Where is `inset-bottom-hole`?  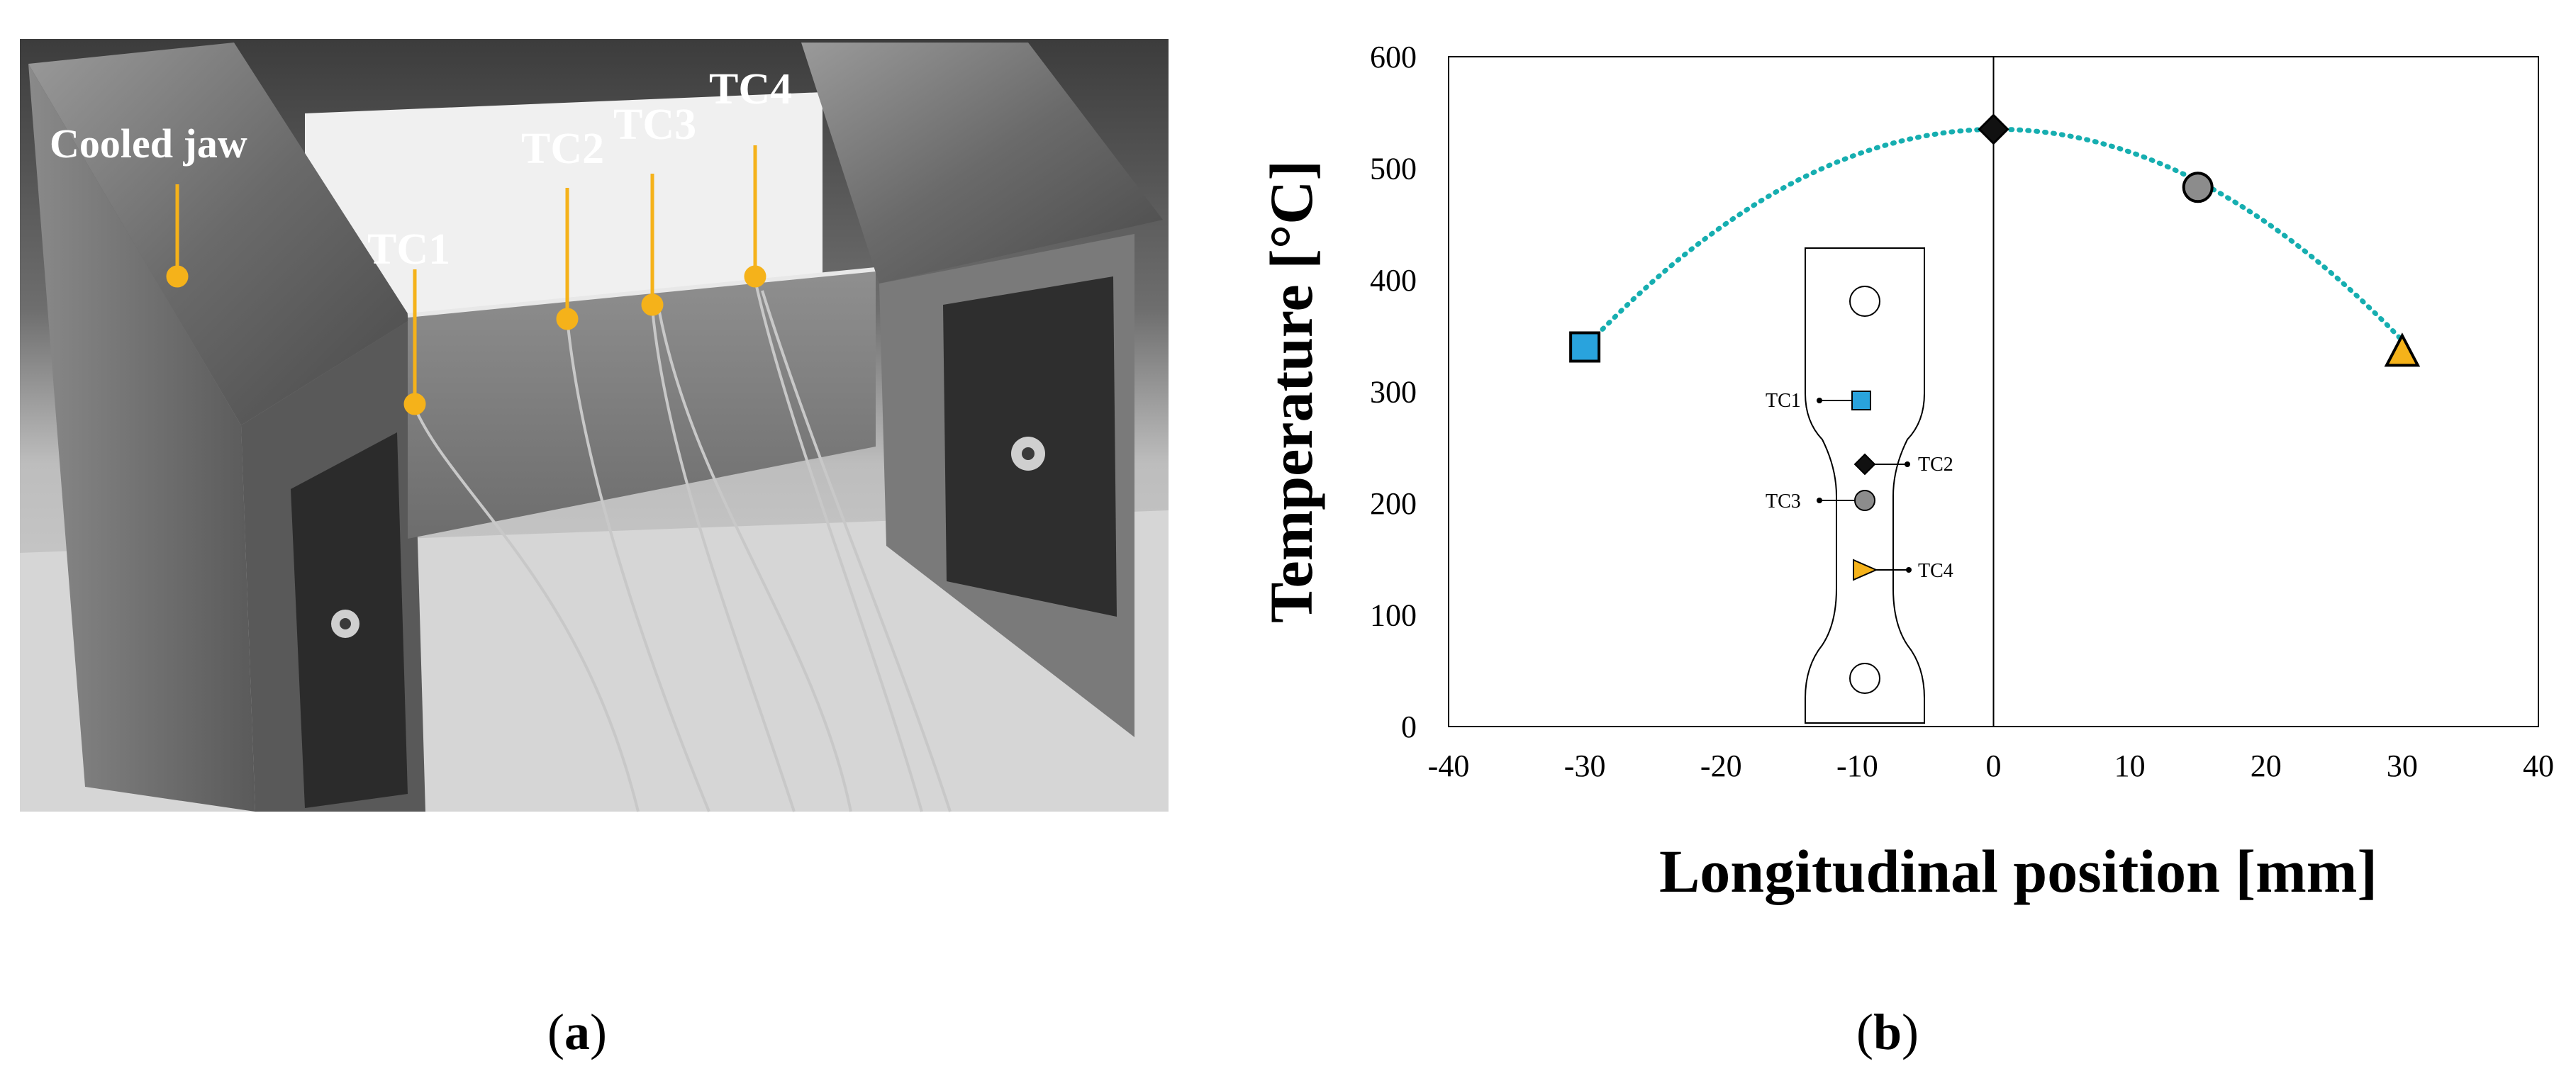 inset-bottom-hole is located at coordinates (1865, 678).